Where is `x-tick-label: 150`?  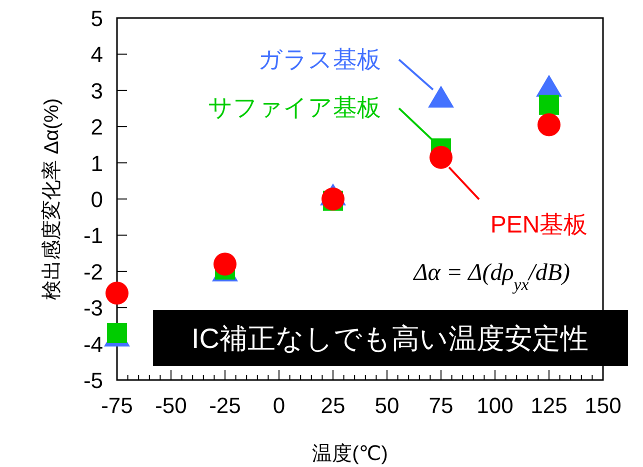
x-tick-label: 150 is located at coordinates (603, 405).